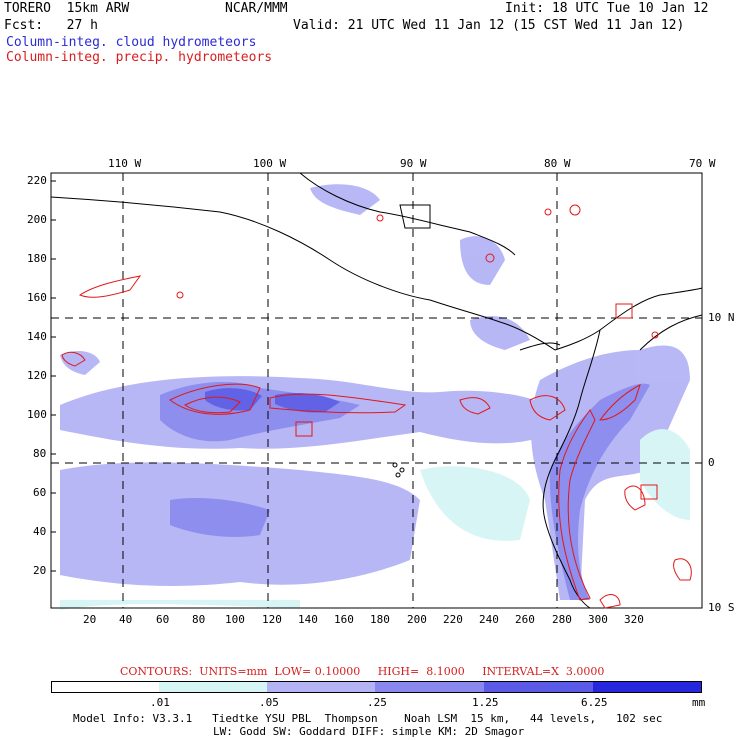  Describe the element at coordinates (634, 619) in the screenshot. I see `x-tick-label: 320` at that location.